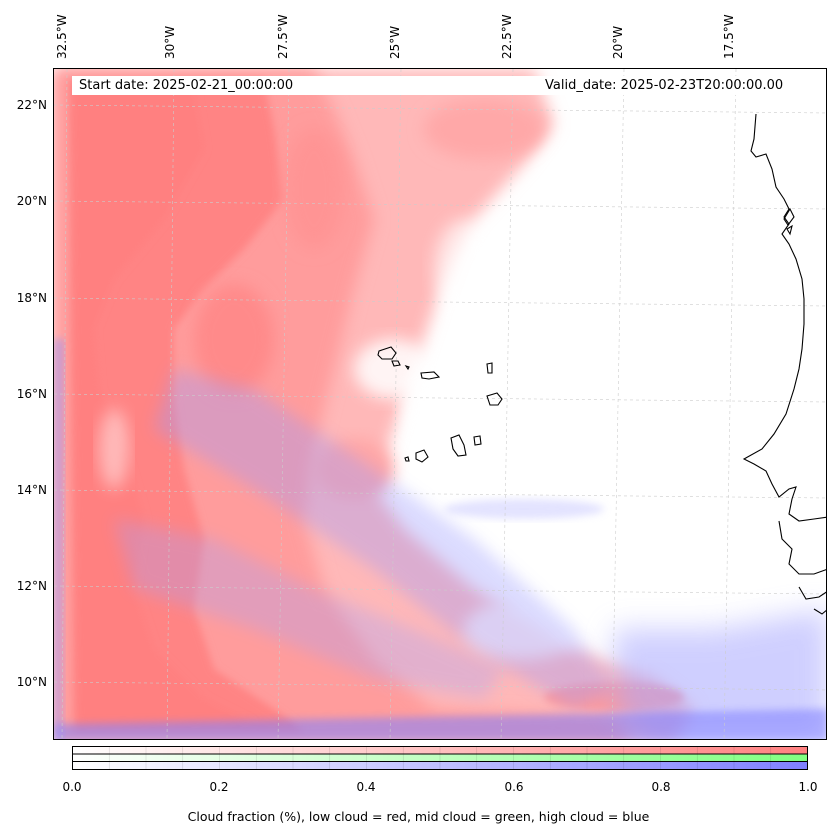  Describe the element at coordinates (186, 85) in the screenshot. I see `start-date-label: Start date: 2025-02-21_00:00:00` at that location.